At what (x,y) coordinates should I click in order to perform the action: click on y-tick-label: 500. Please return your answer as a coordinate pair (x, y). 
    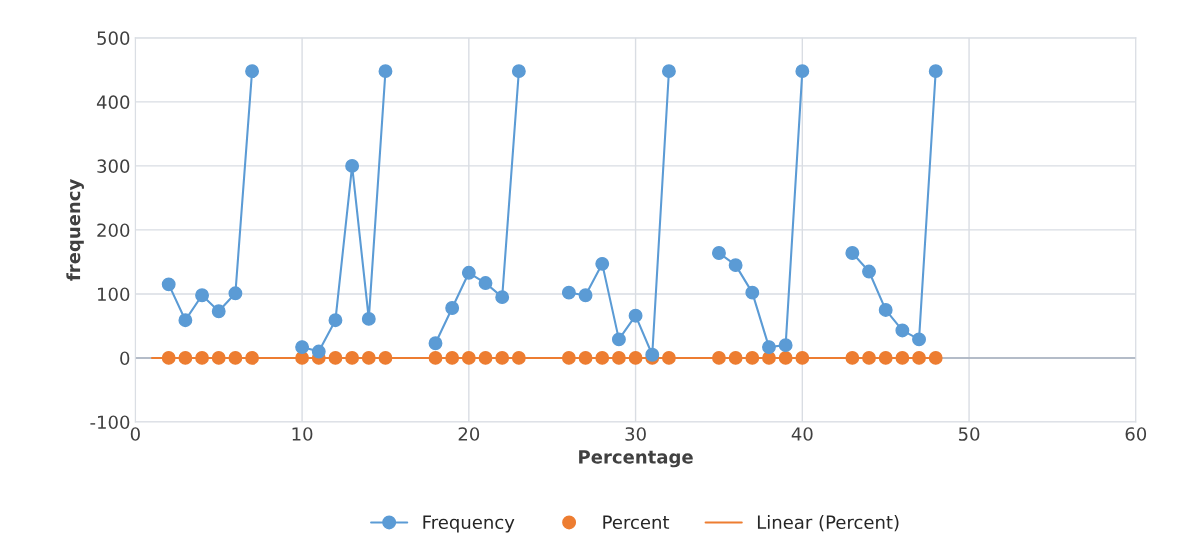
    Looking at the image, I should click on (113, 38).